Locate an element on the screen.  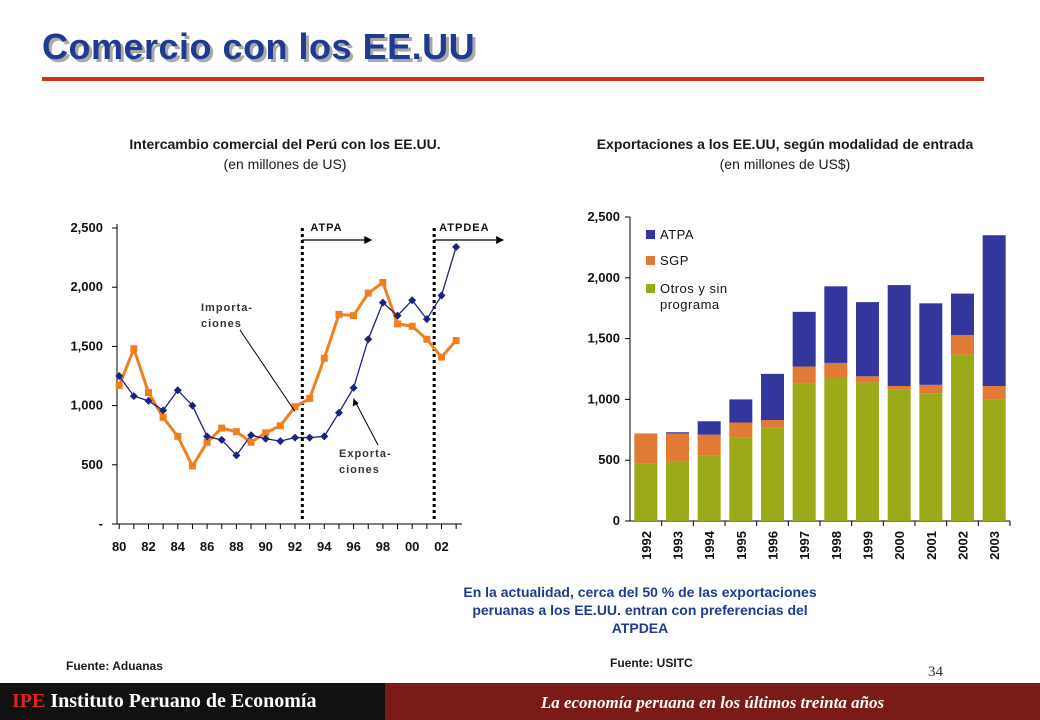
x-tick-label: 2003 is located at coordinates (994, 545).